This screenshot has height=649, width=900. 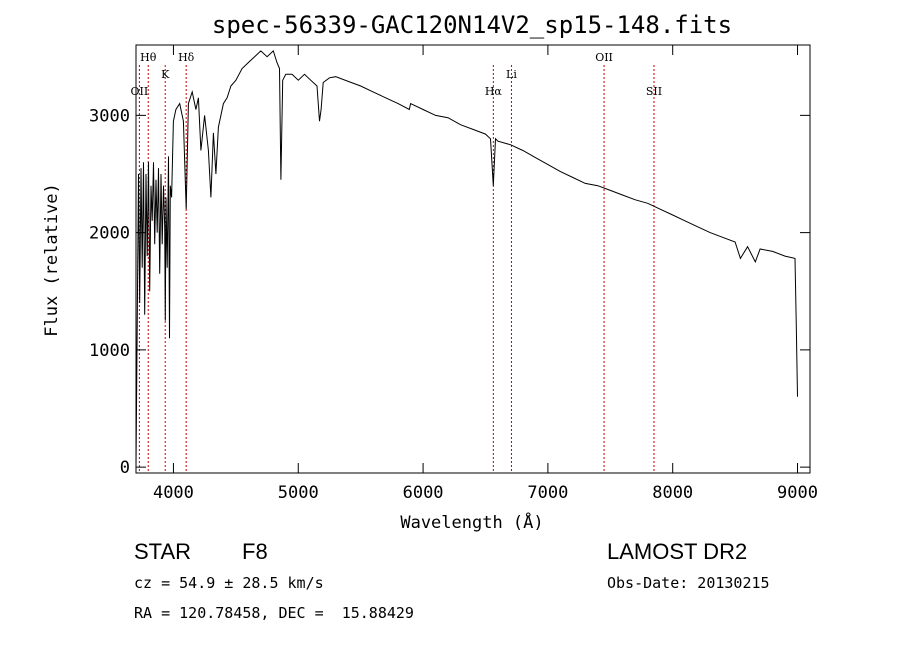 What do you see at coordinates (109, 234) in the screenshot?
I see `y-tick-label: 2000` at bounding box center [109, 234].